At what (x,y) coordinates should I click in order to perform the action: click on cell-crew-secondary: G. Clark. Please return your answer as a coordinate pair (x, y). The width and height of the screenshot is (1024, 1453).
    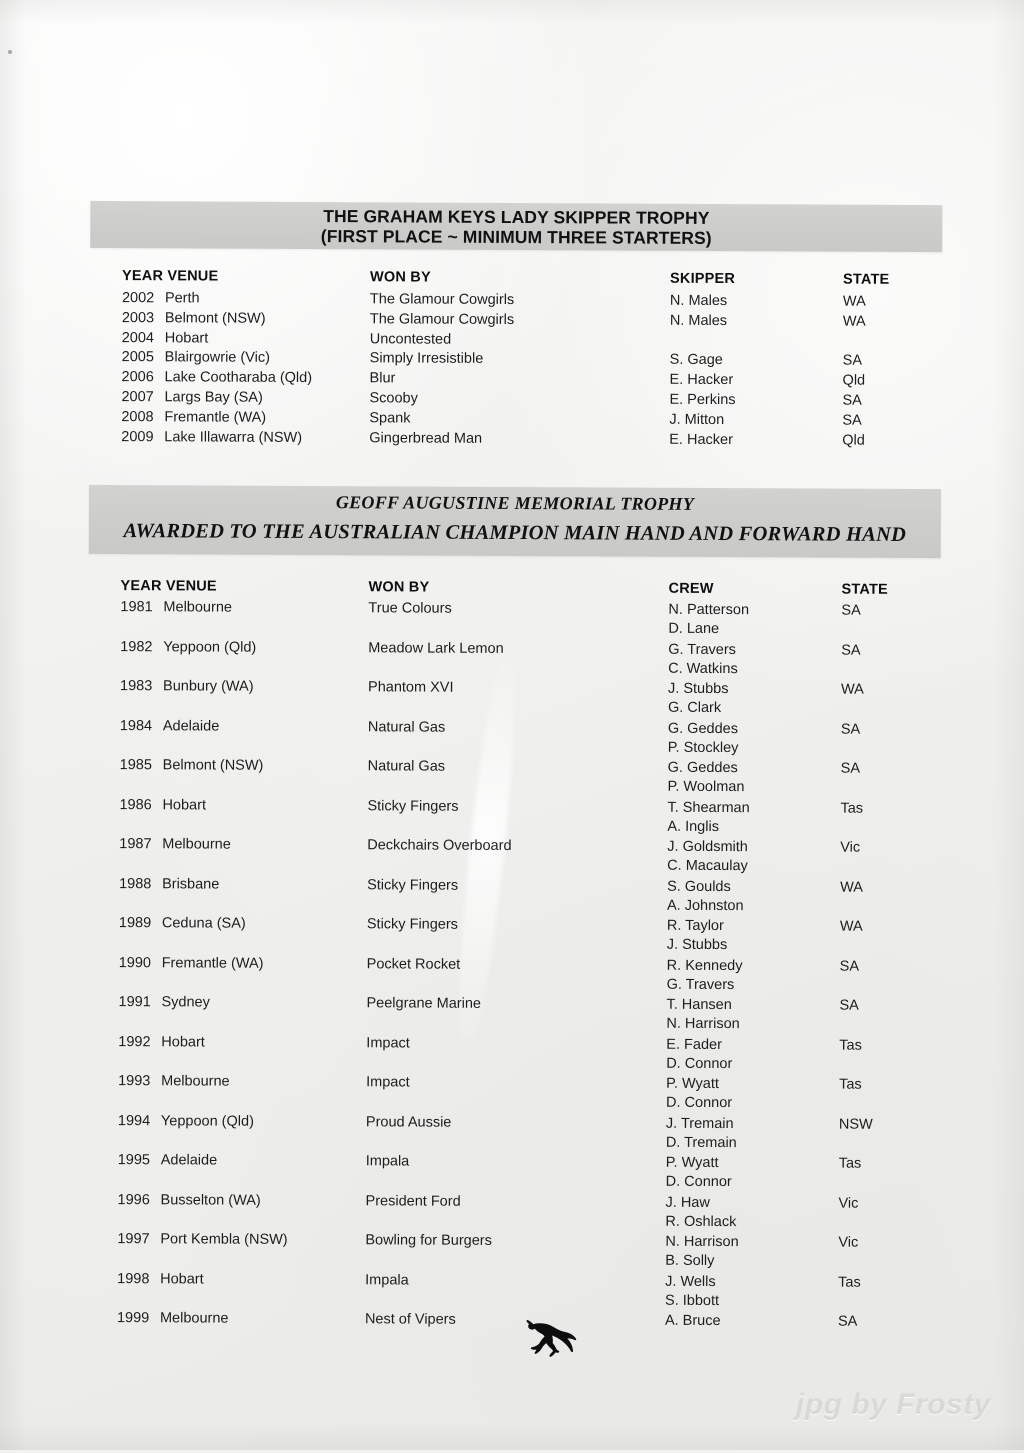
    Looking at the image, I should click on (694, 708).